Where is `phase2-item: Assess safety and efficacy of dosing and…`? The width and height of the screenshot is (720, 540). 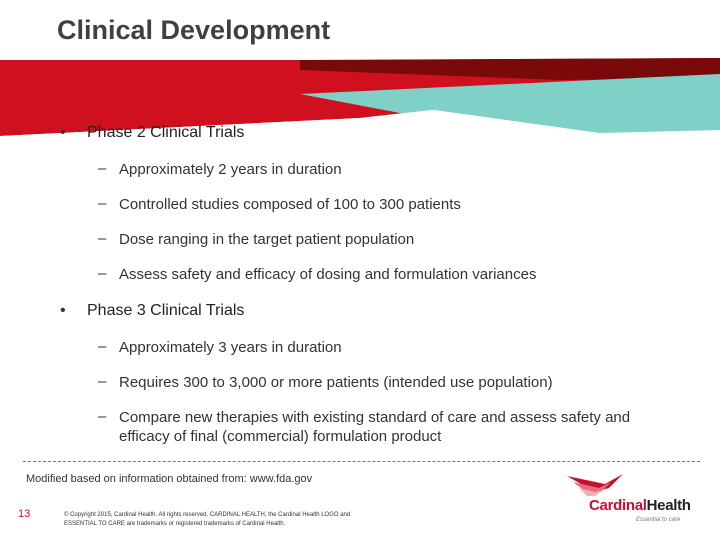
phase2-item: Assess safety and efficacy of dosing and… is located at coordinates (328, 274).